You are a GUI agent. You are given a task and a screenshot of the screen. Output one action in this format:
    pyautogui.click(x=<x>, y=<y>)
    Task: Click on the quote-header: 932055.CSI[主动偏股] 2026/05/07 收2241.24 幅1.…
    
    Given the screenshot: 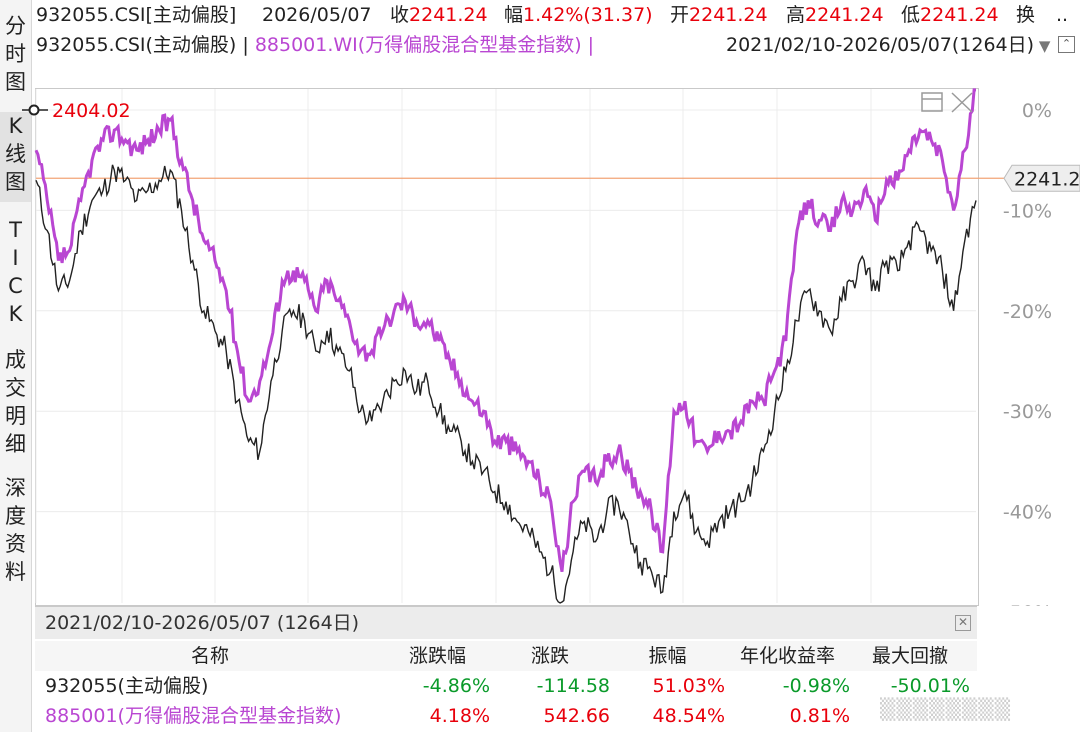 What is the action you would take?
    pyautogui.click(x=540, y=15)
    